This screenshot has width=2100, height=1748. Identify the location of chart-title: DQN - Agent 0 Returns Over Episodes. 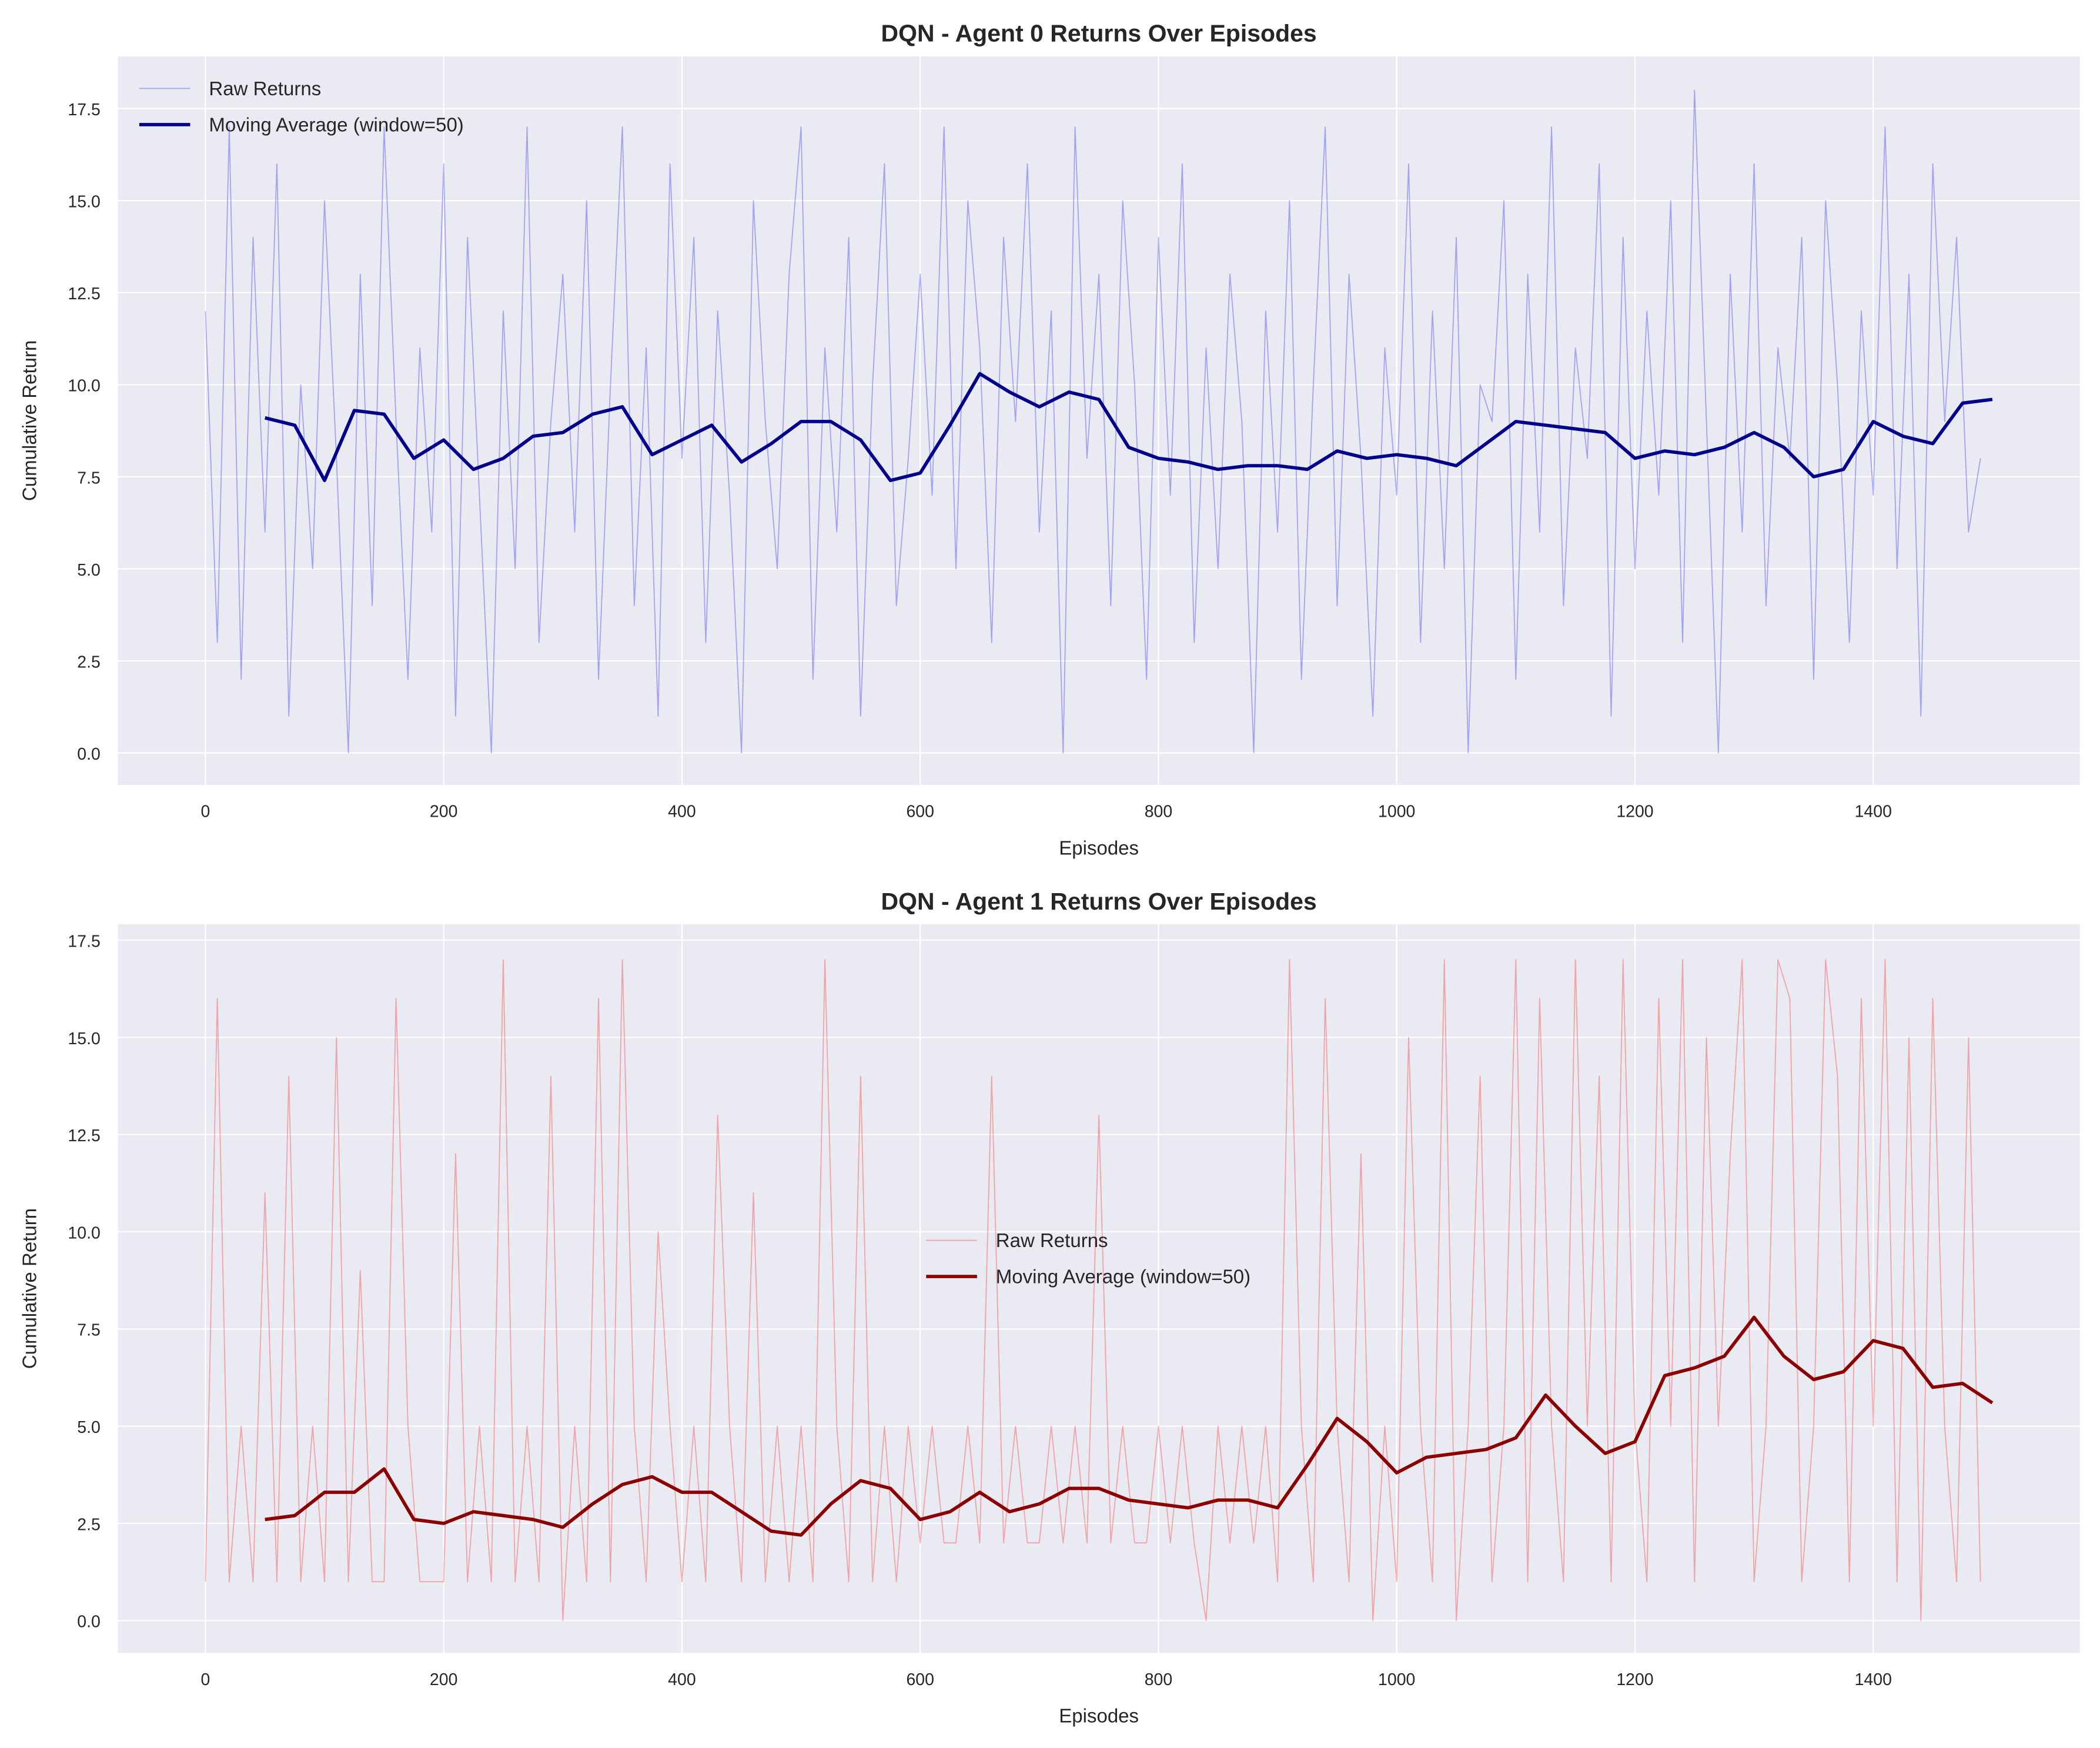
(1099, 33).